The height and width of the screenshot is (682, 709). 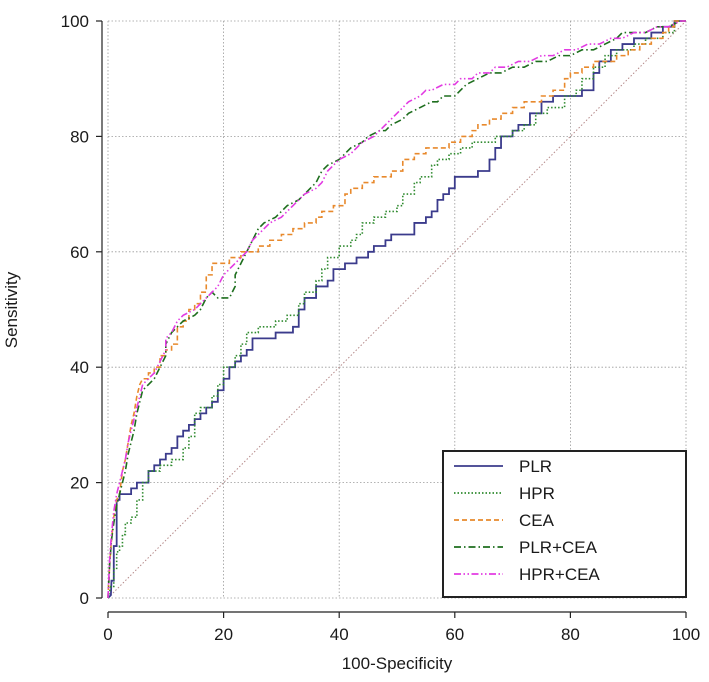 I want to click on legend-label: HPR+CEA, so click(x=559, y=574).